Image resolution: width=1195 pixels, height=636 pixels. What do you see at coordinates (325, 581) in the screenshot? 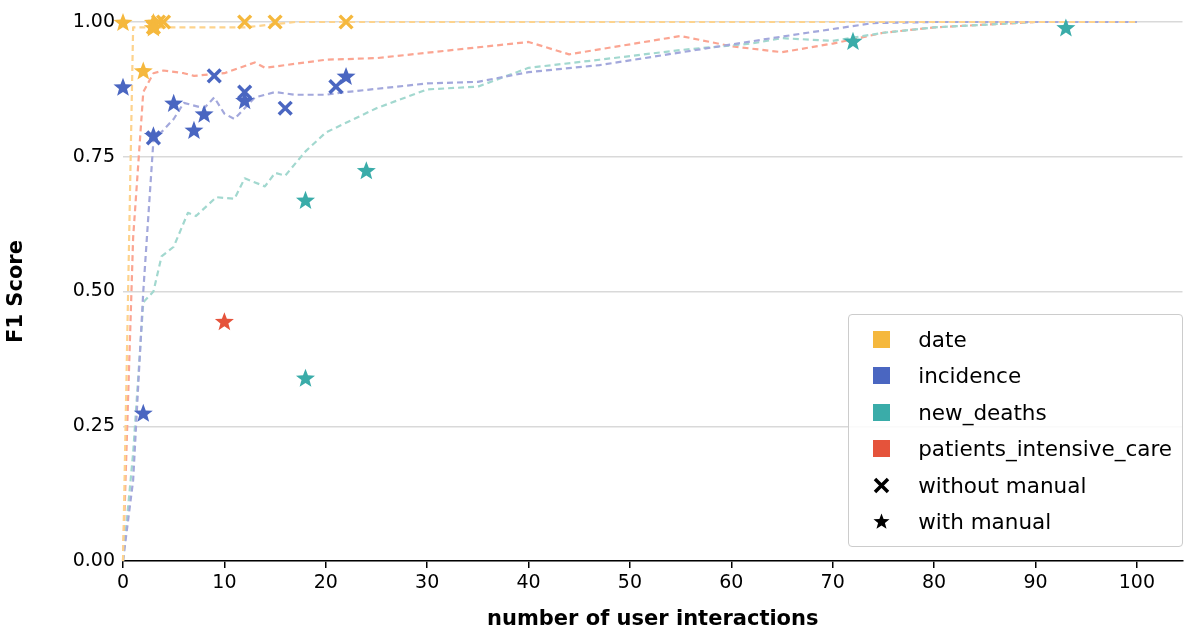
I see `x-tick-label: 20` at bounding box center [325, 581].